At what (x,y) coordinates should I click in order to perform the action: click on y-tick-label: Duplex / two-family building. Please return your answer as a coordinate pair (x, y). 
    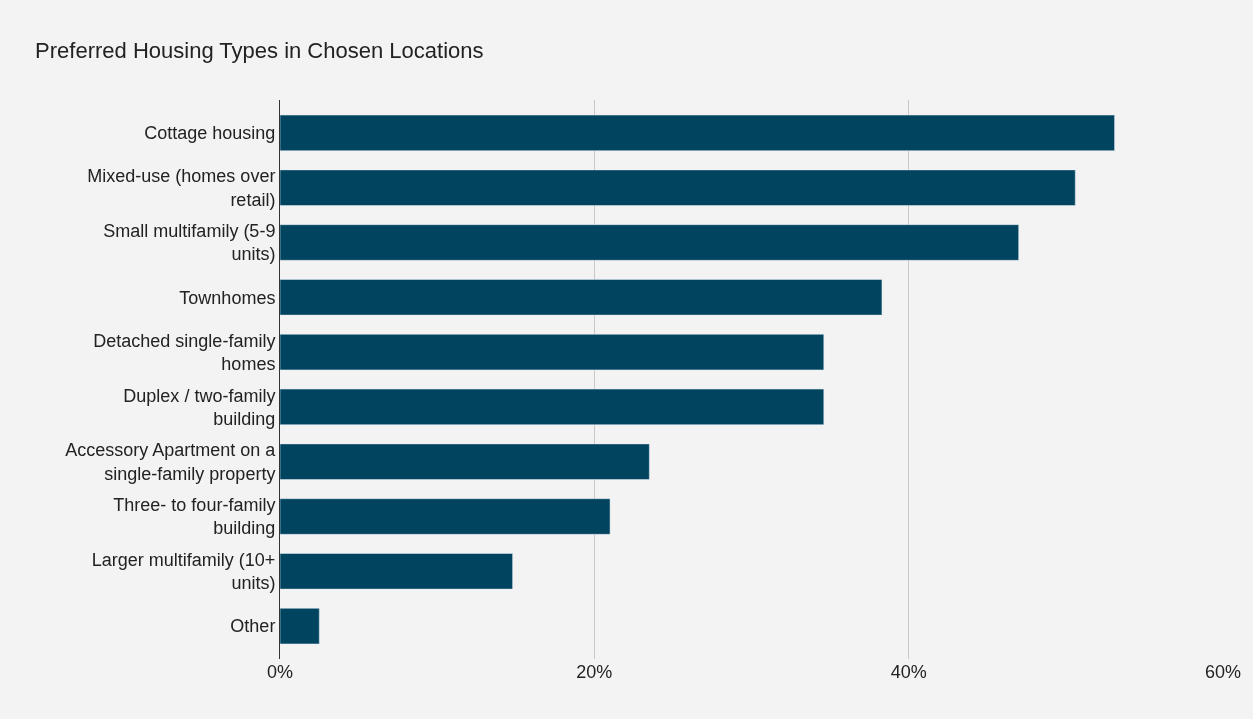
    Looking at the image, I should click on (199, 407).